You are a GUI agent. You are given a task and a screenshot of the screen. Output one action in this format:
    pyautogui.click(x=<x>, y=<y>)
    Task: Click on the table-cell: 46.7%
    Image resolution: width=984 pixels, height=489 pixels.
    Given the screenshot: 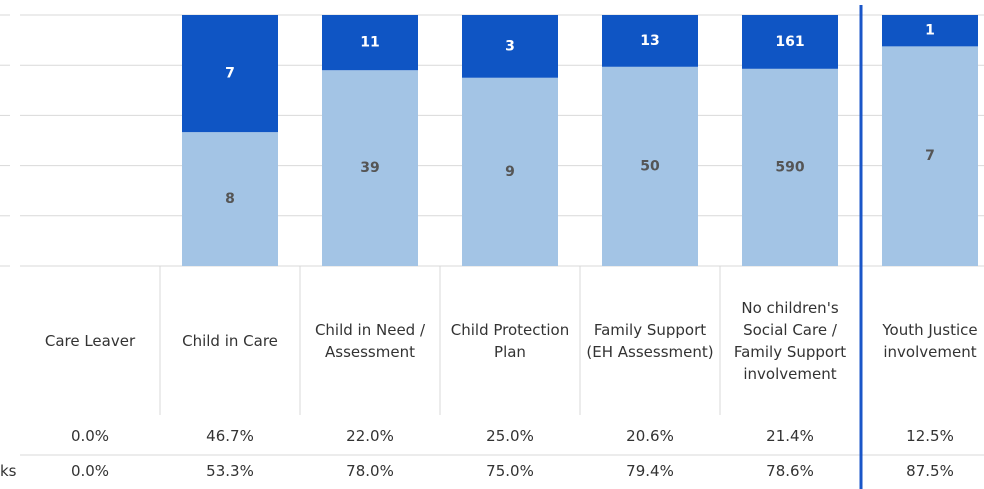 What is the action you would take?
    pyautogui.click(x=230, y=436)
    